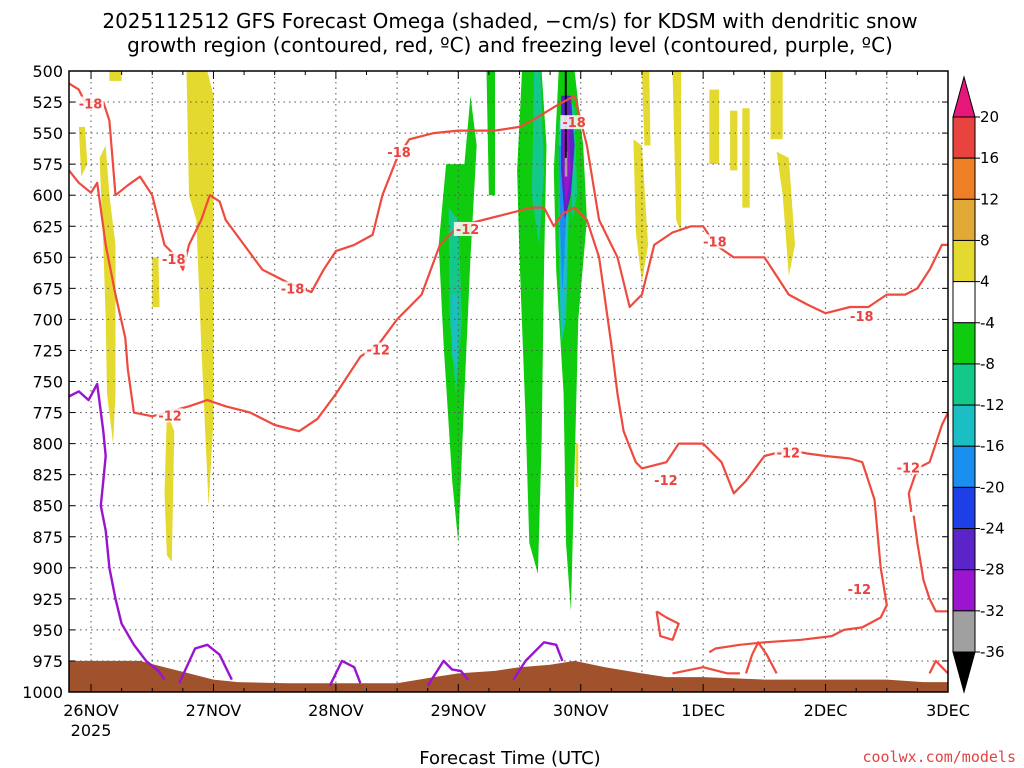 The width and height of the screenshot is (1024, 768). I want to click on x-tick-label: 27NOV, so click(214, 710).